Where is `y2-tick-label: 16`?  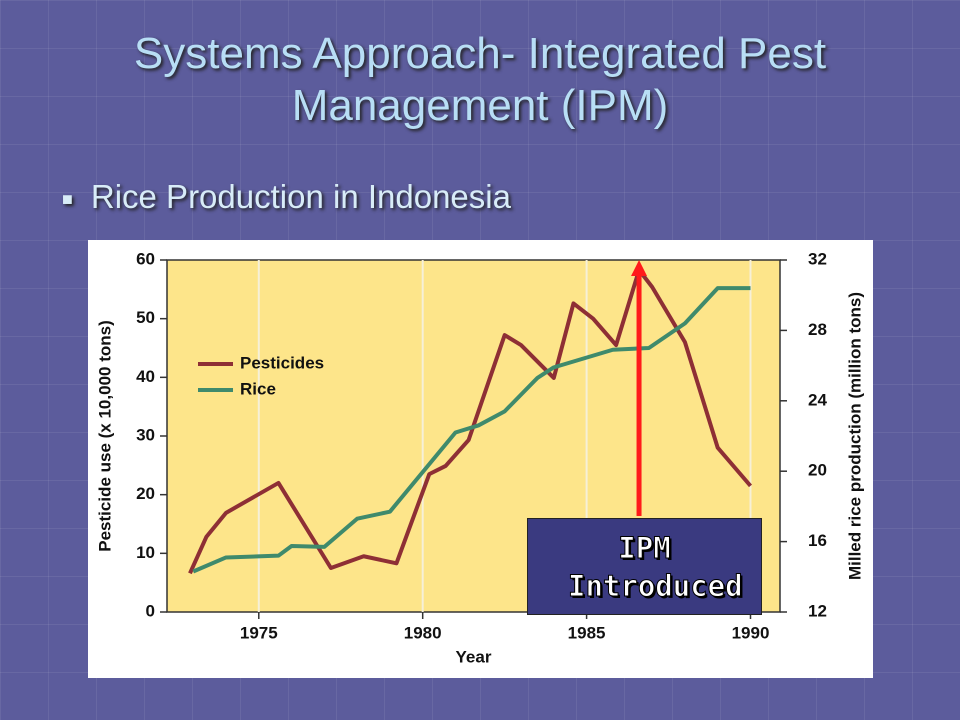 y2-tick-label: 16 is located at coordinates (817, 540).